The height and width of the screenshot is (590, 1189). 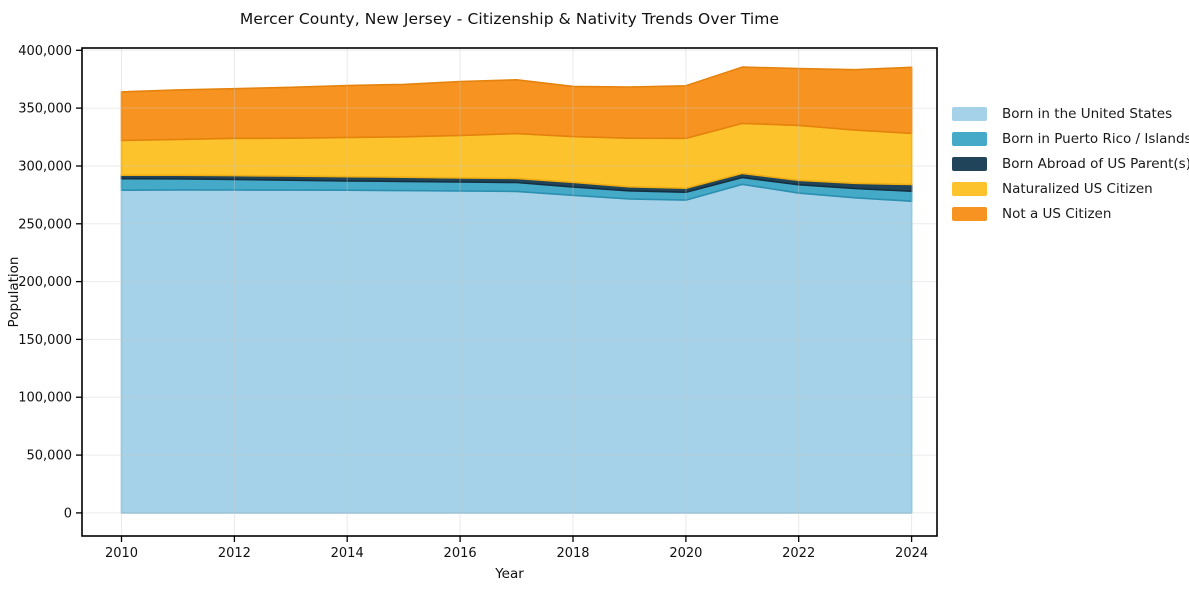 I want to click on legend-label-born-abroad-us-parents: Born Abroad of US Parent(s), so click(x=1095, y=164).